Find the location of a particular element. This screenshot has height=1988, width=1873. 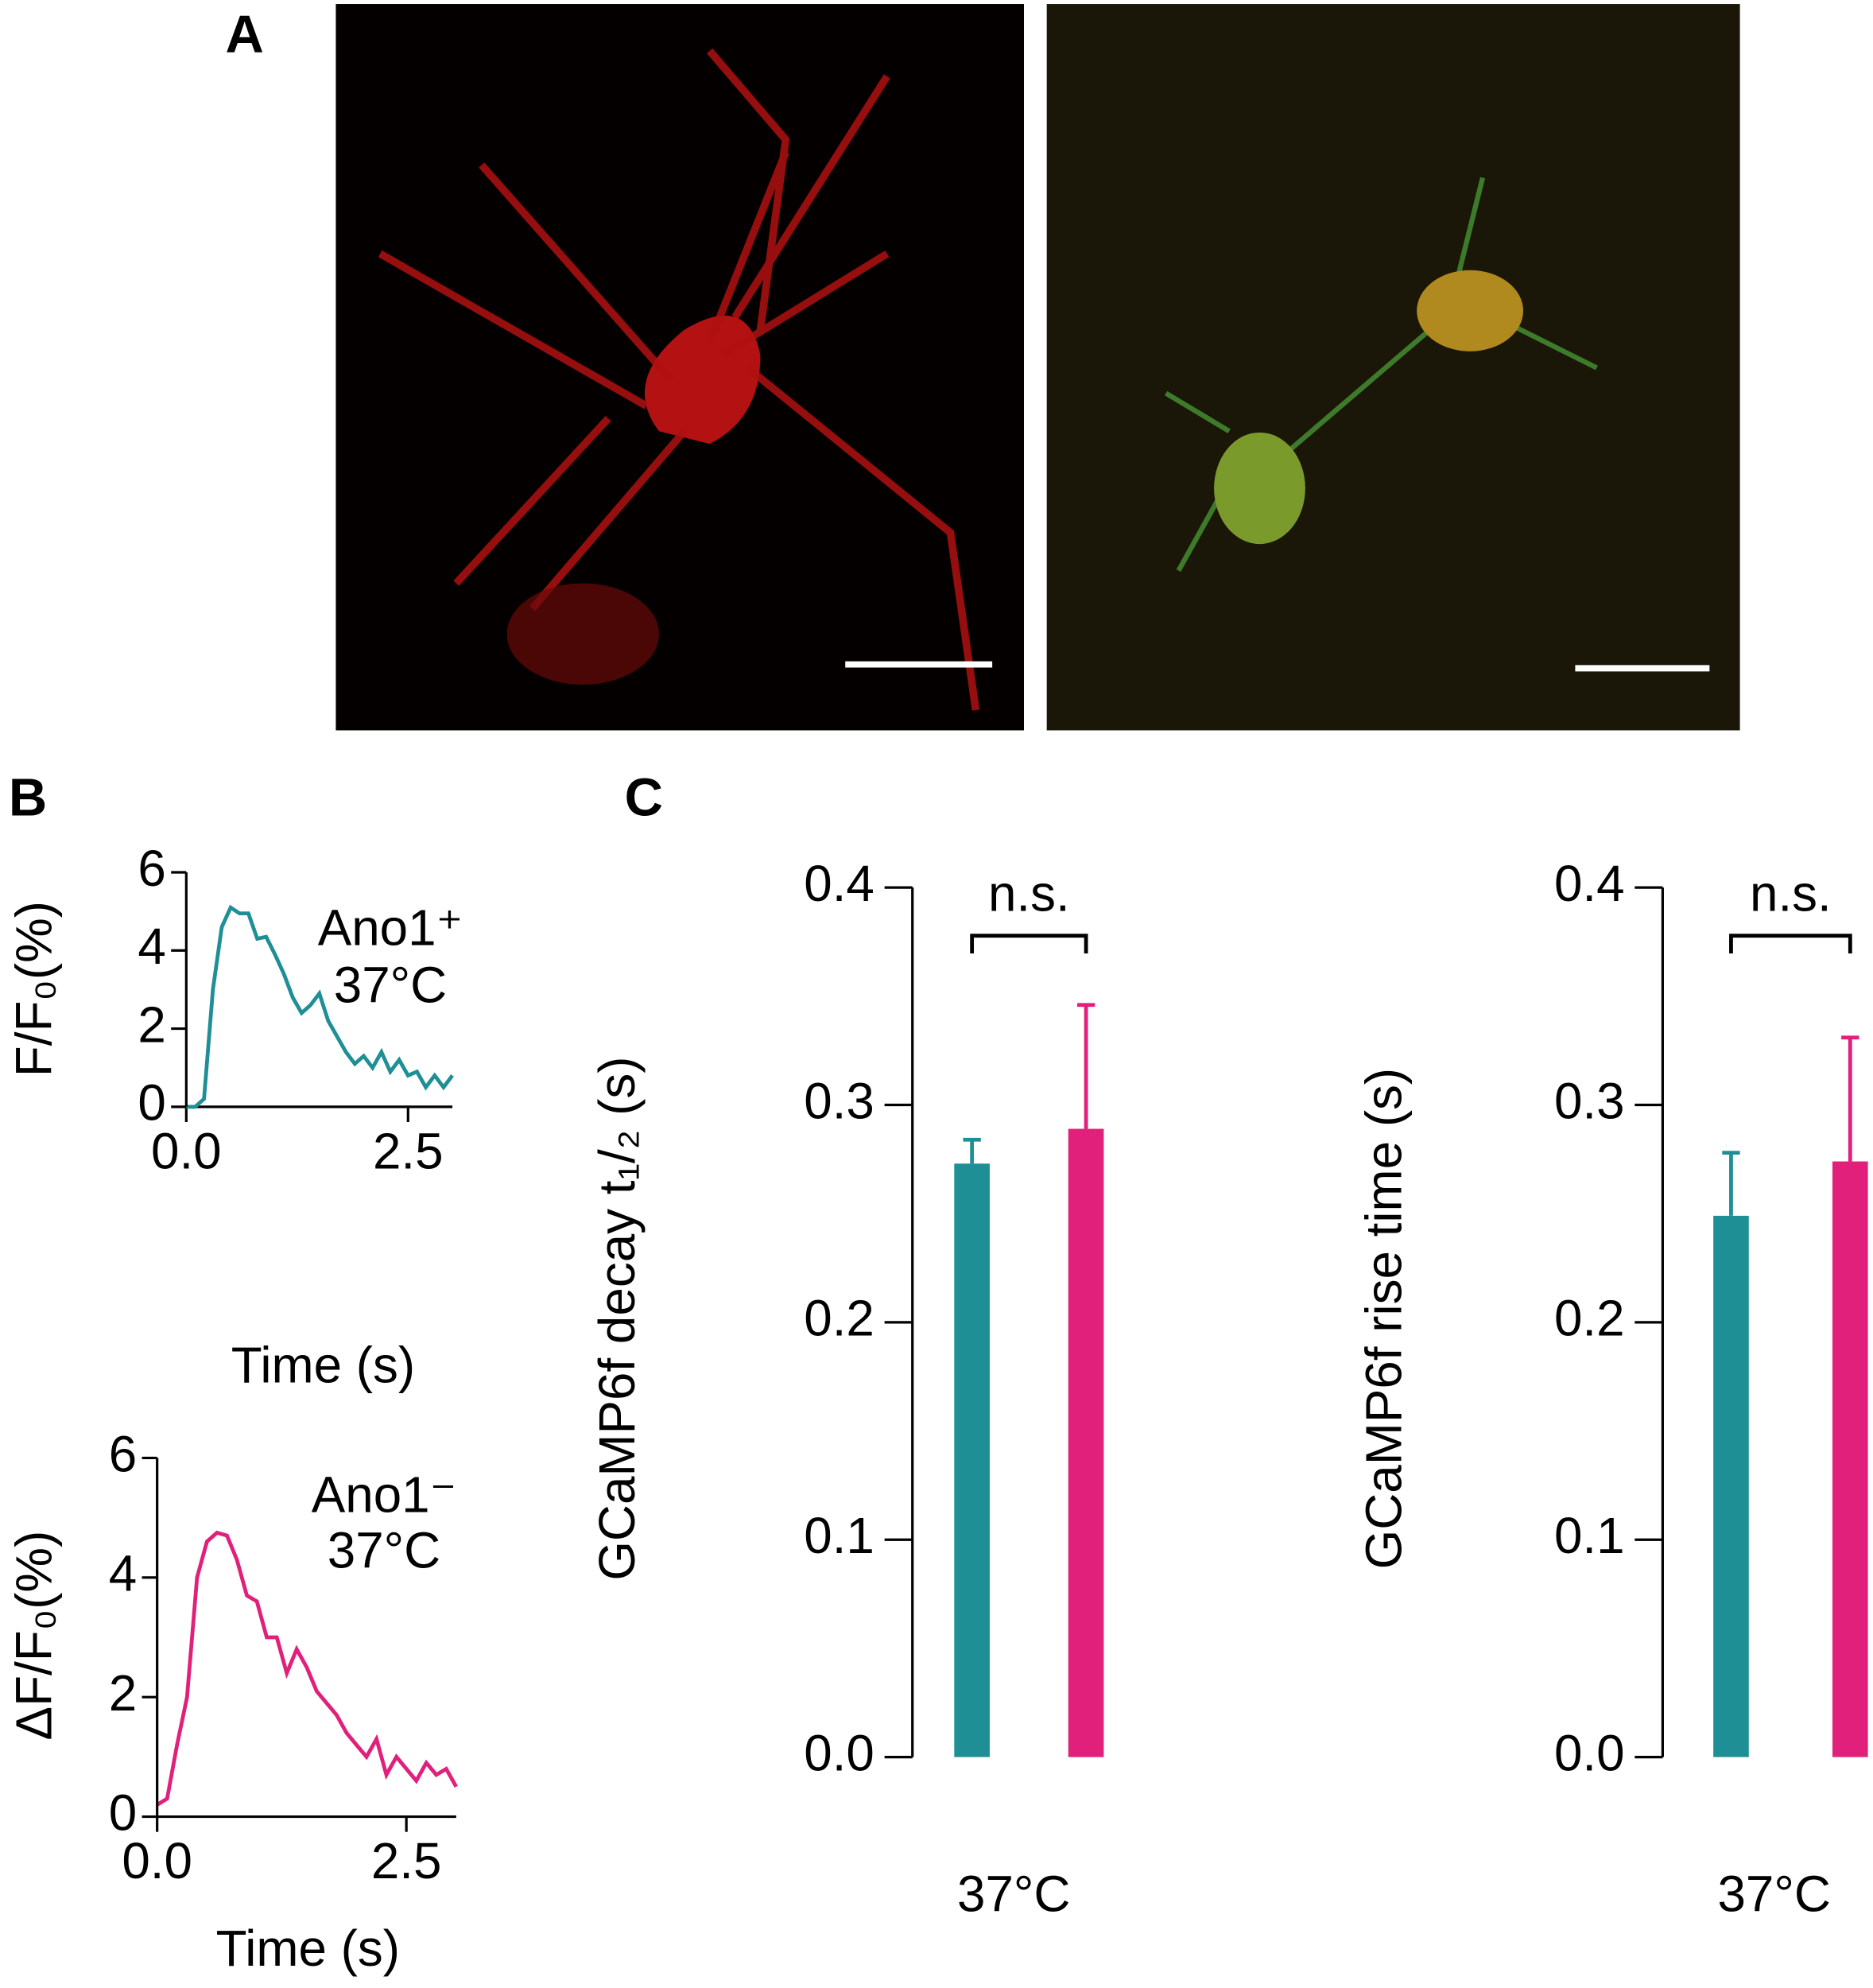

y-axis-label: F/F₀(%) is located at coordinates (34, 989).